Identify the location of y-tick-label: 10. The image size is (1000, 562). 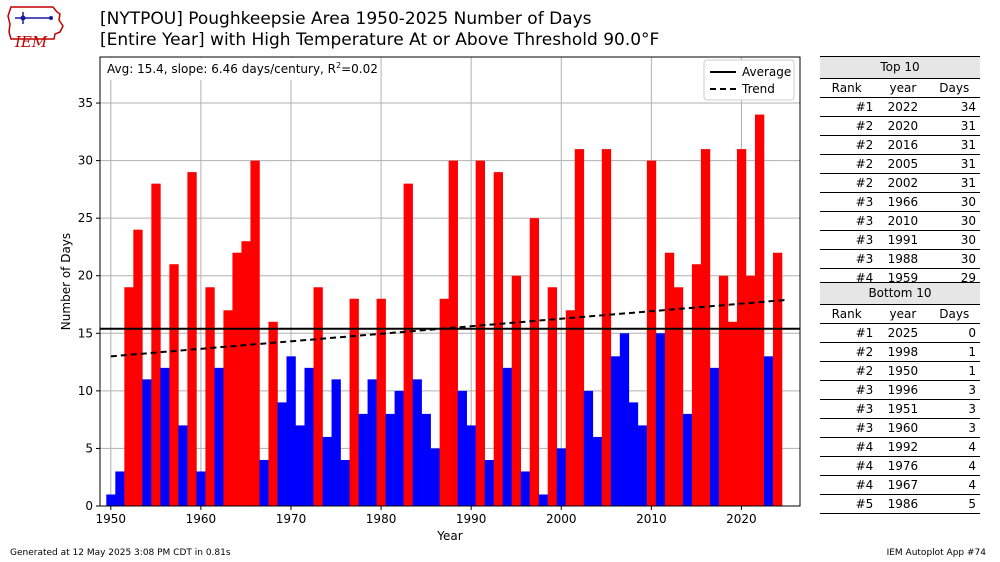
(85, 391).